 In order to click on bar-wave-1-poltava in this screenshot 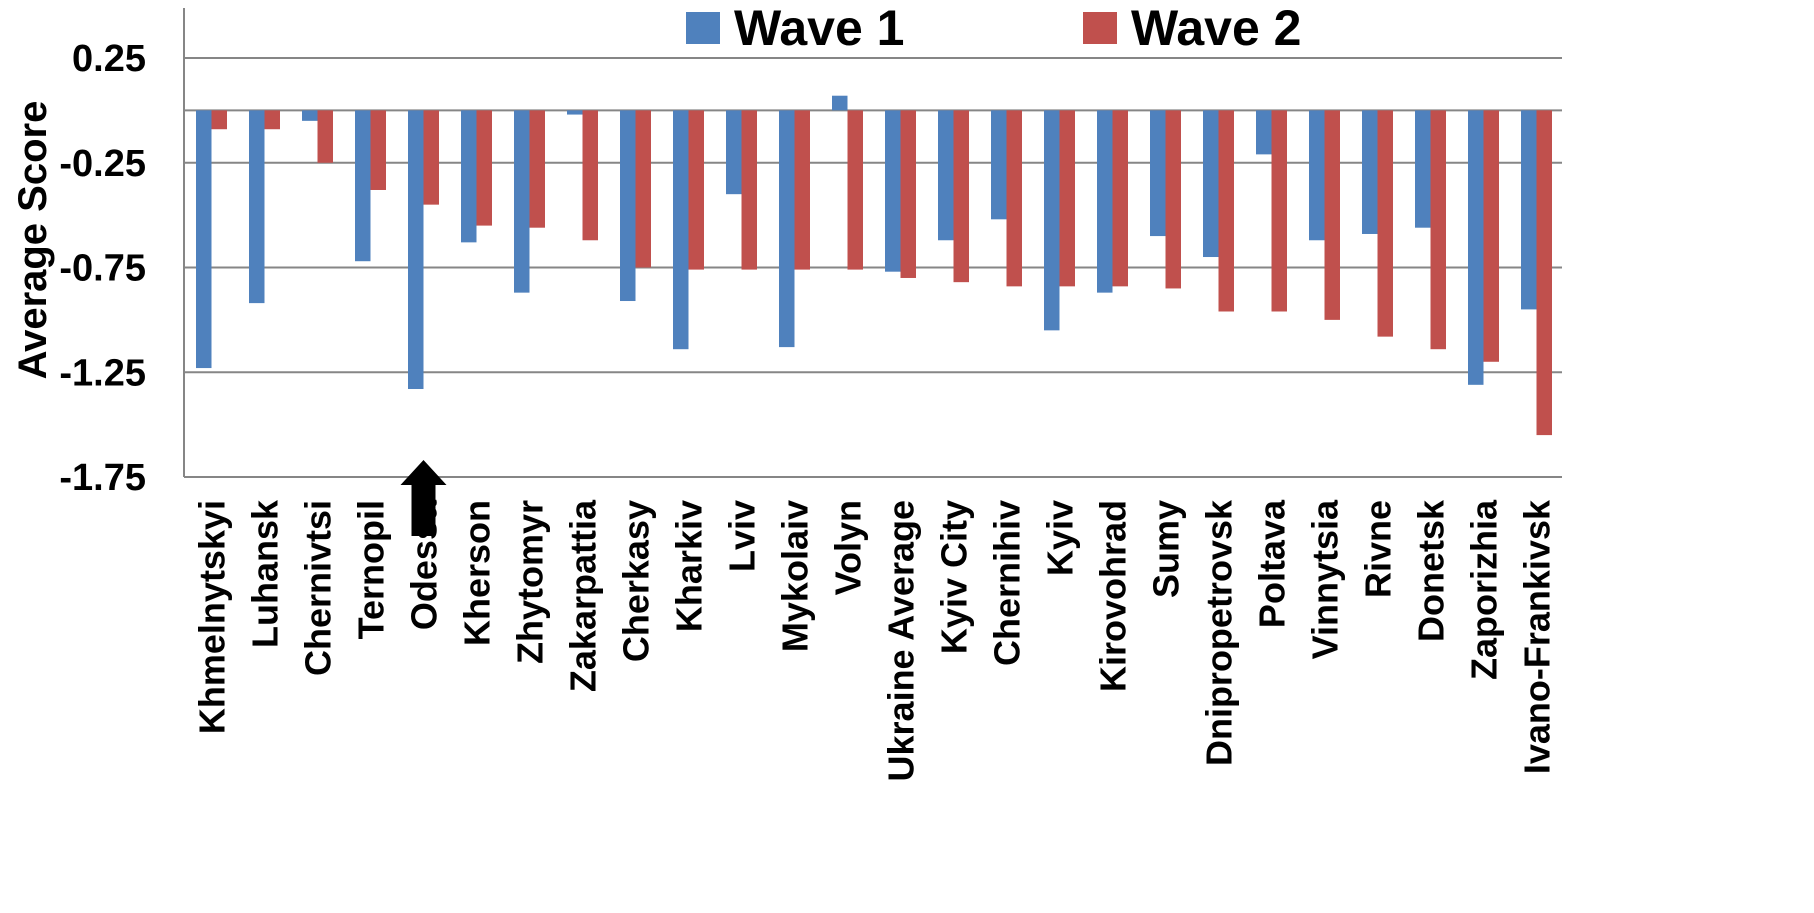, I will do `click(1264, 132)`.